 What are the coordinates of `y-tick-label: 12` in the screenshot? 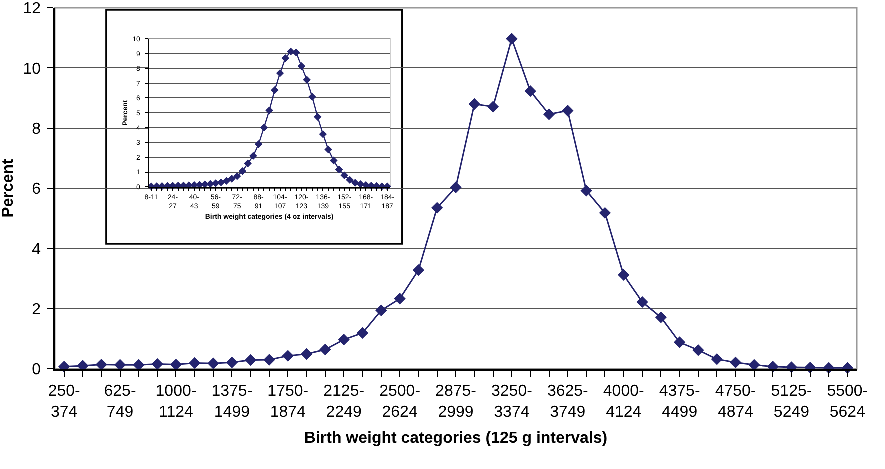 It's located at (32, 9).